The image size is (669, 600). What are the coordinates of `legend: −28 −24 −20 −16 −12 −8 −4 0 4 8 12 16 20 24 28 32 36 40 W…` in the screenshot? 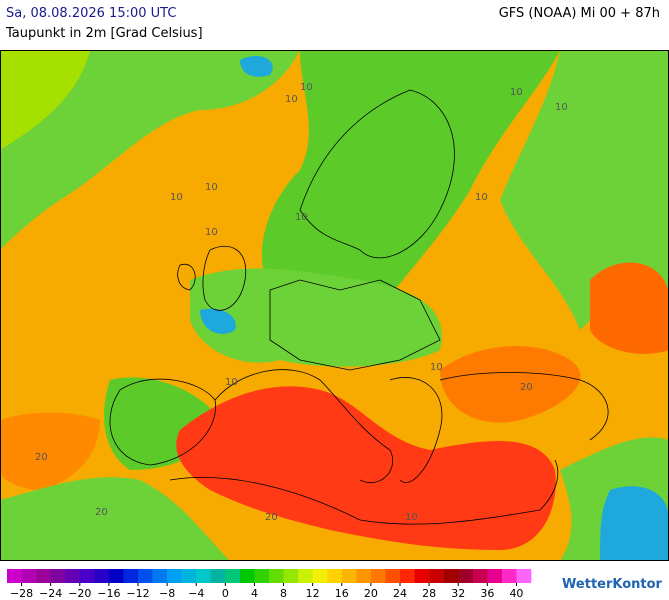 It's located at (335, 584).